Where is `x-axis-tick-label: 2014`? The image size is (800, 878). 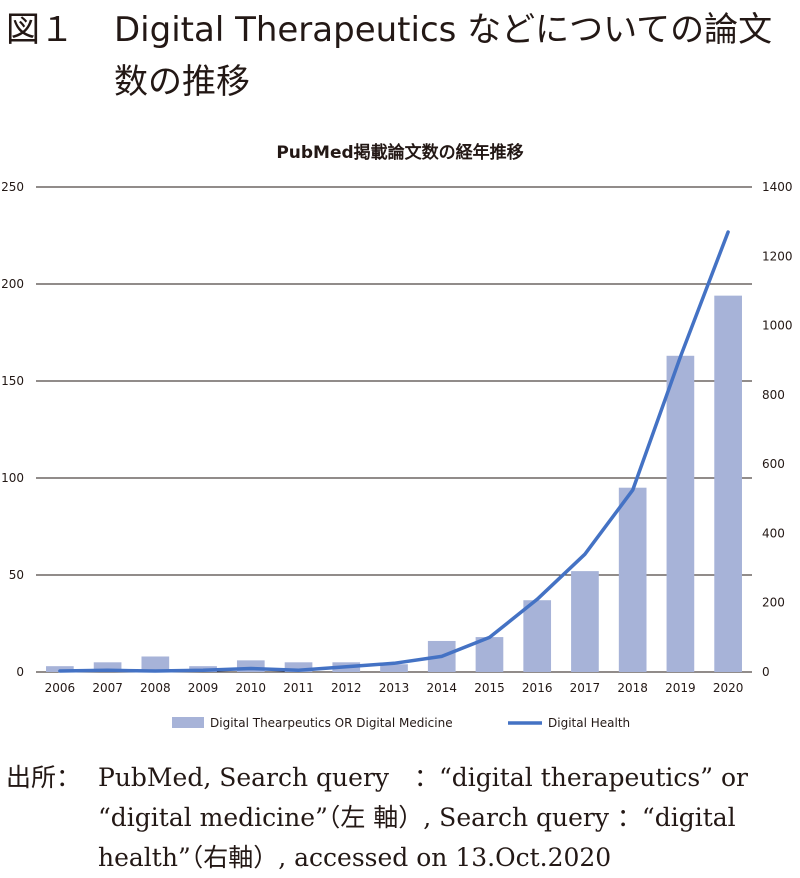
x-axis-tick-label: 2014 is located at coordinates (441, 688).